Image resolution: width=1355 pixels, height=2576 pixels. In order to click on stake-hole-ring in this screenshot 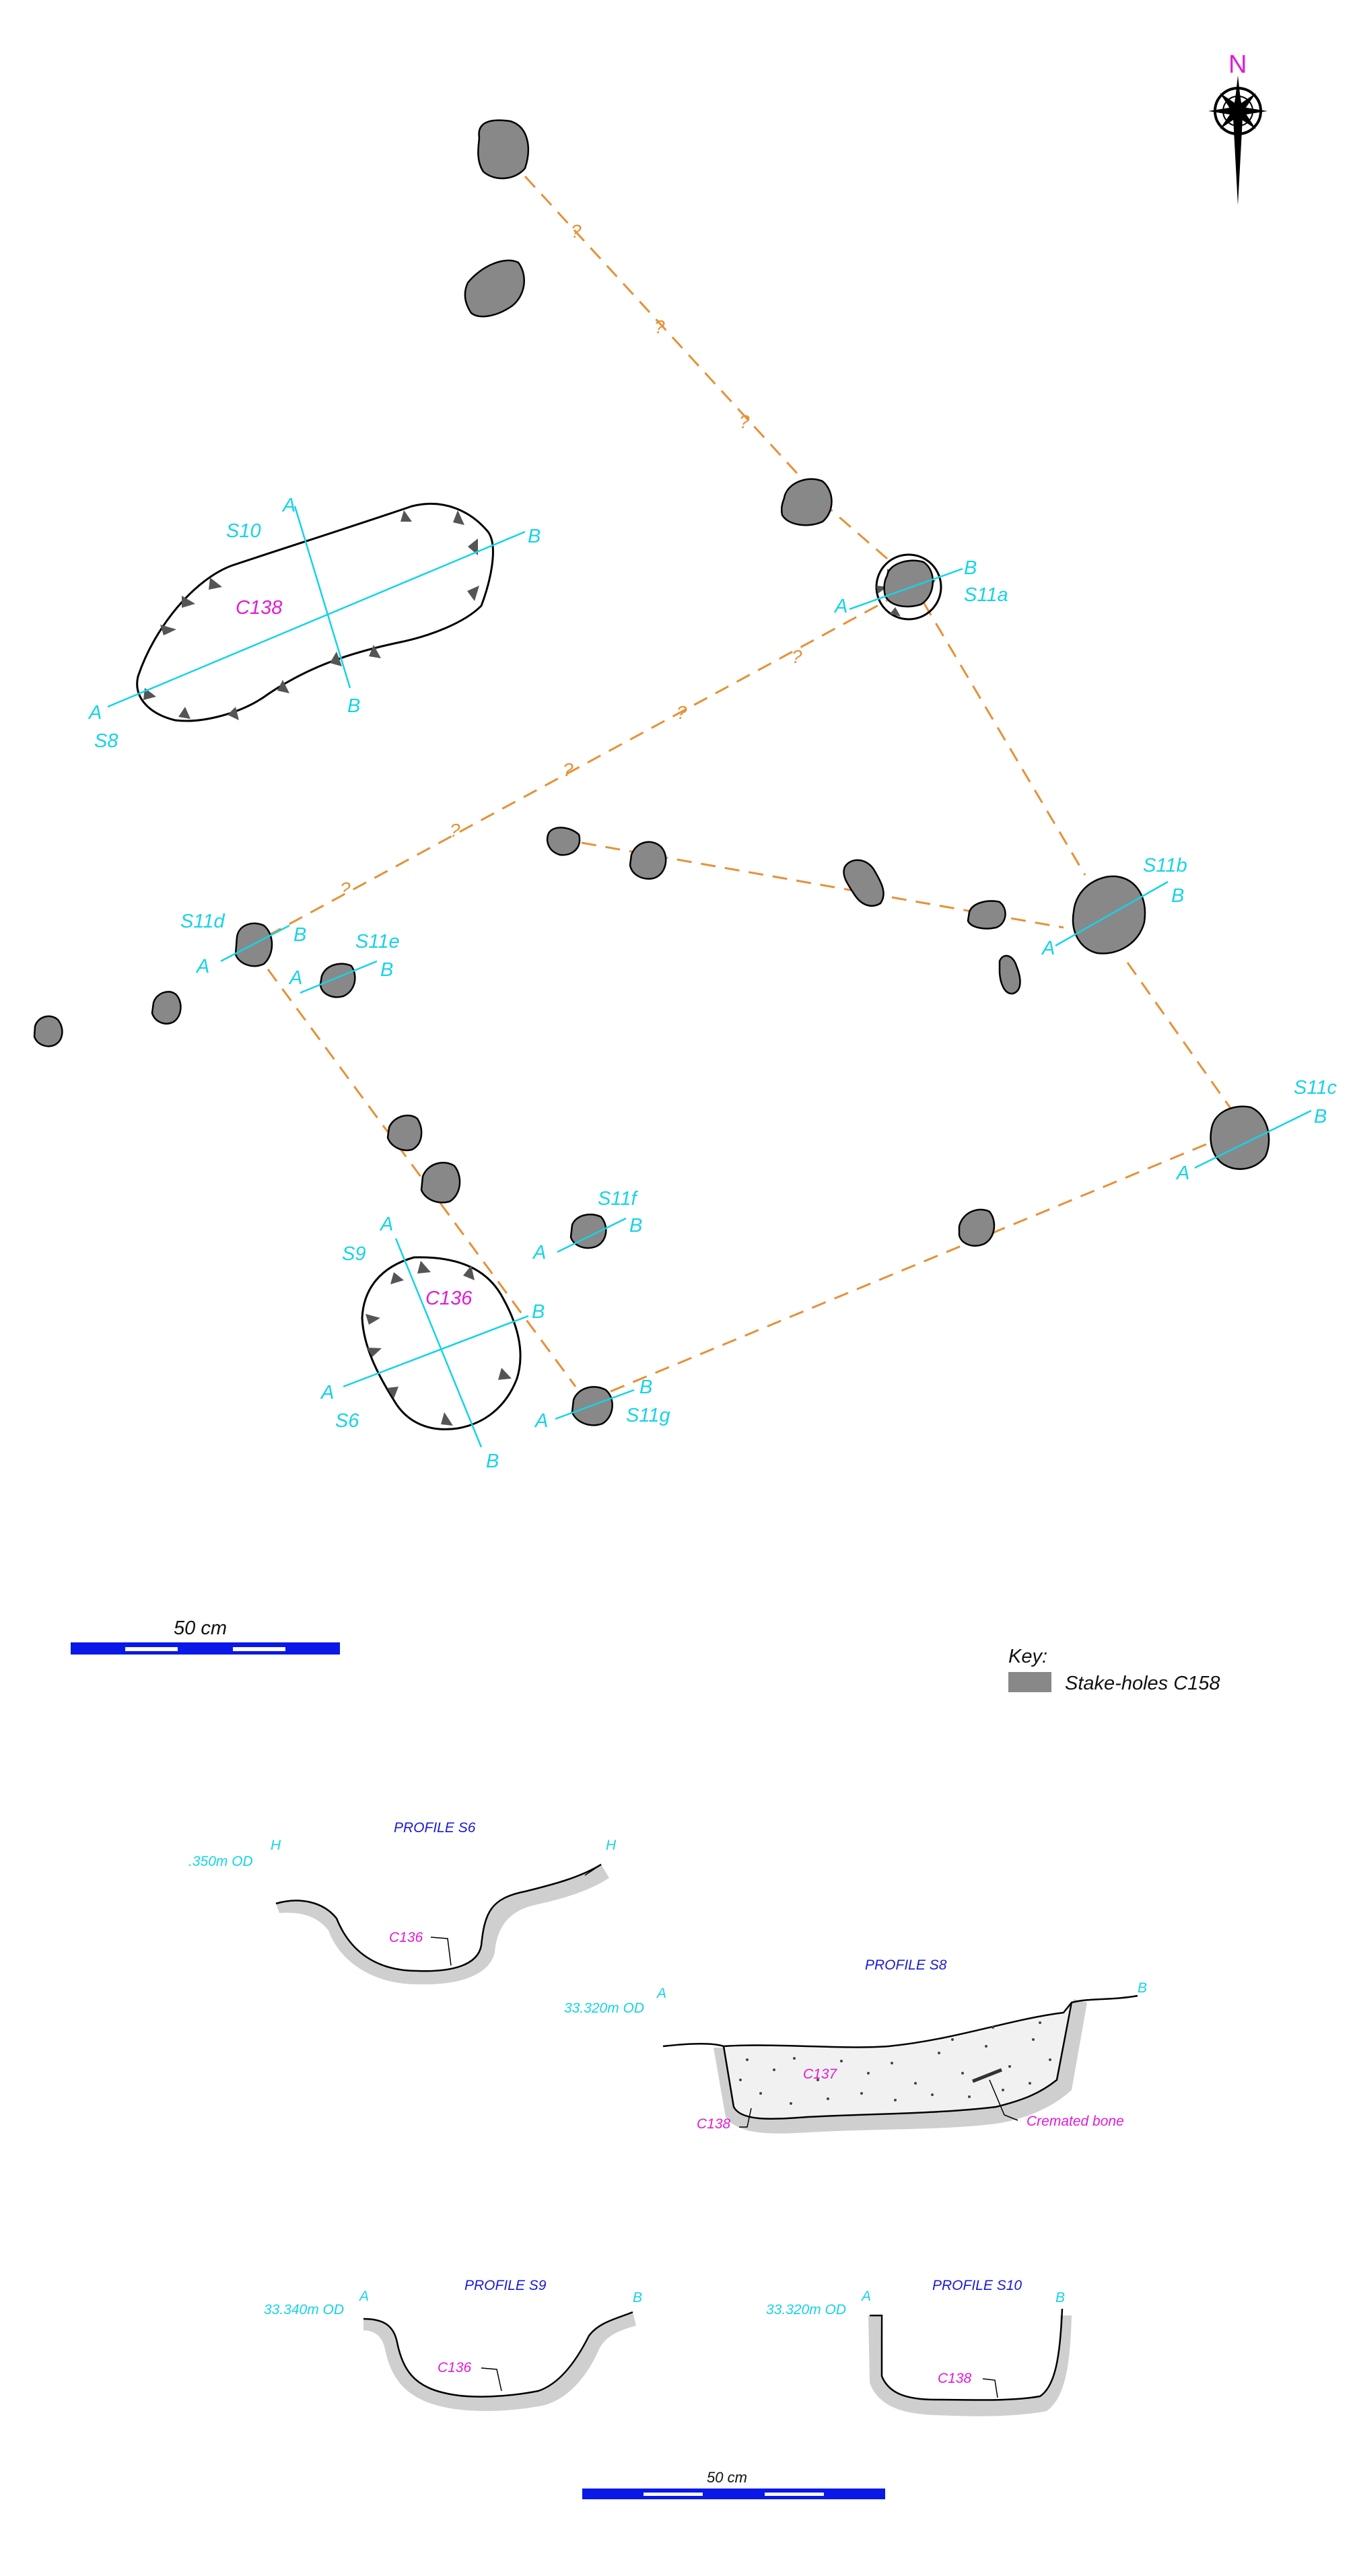, I will do `click(908, 587)`.